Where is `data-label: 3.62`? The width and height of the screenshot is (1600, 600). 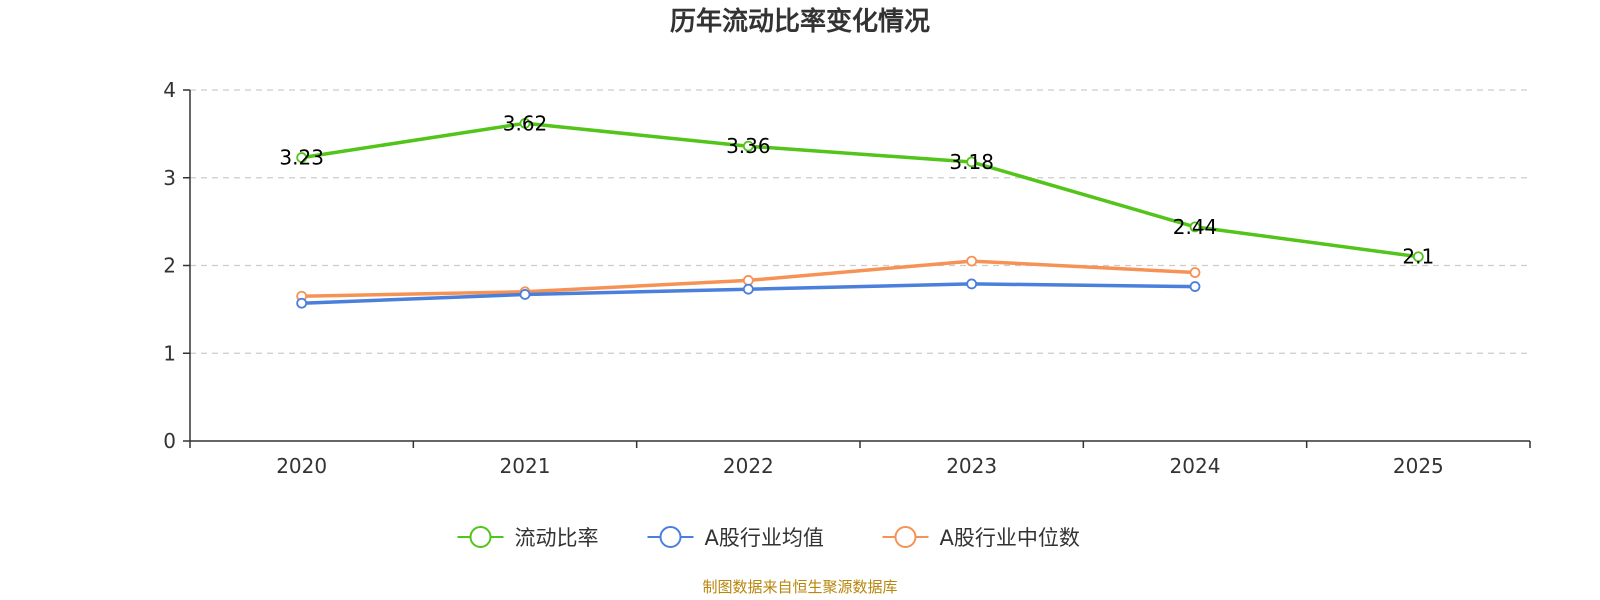
data-label: 3.62 is located at coordinates (525, 123).